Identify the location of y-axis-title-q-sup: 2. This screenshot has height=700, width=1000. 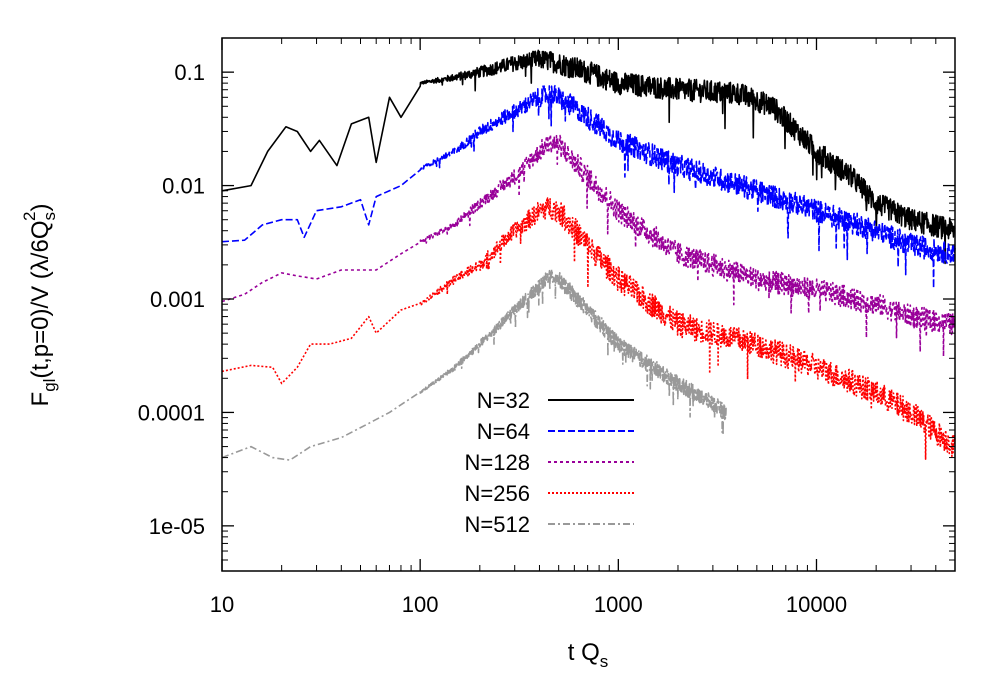
(29, 216).